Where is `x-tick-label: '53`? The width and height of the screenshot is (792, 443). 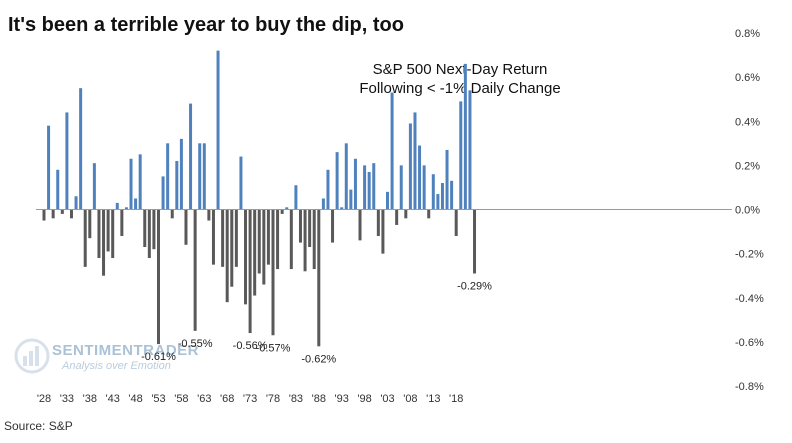
x-tick-label: '53 is located at coordinates (158, 399).